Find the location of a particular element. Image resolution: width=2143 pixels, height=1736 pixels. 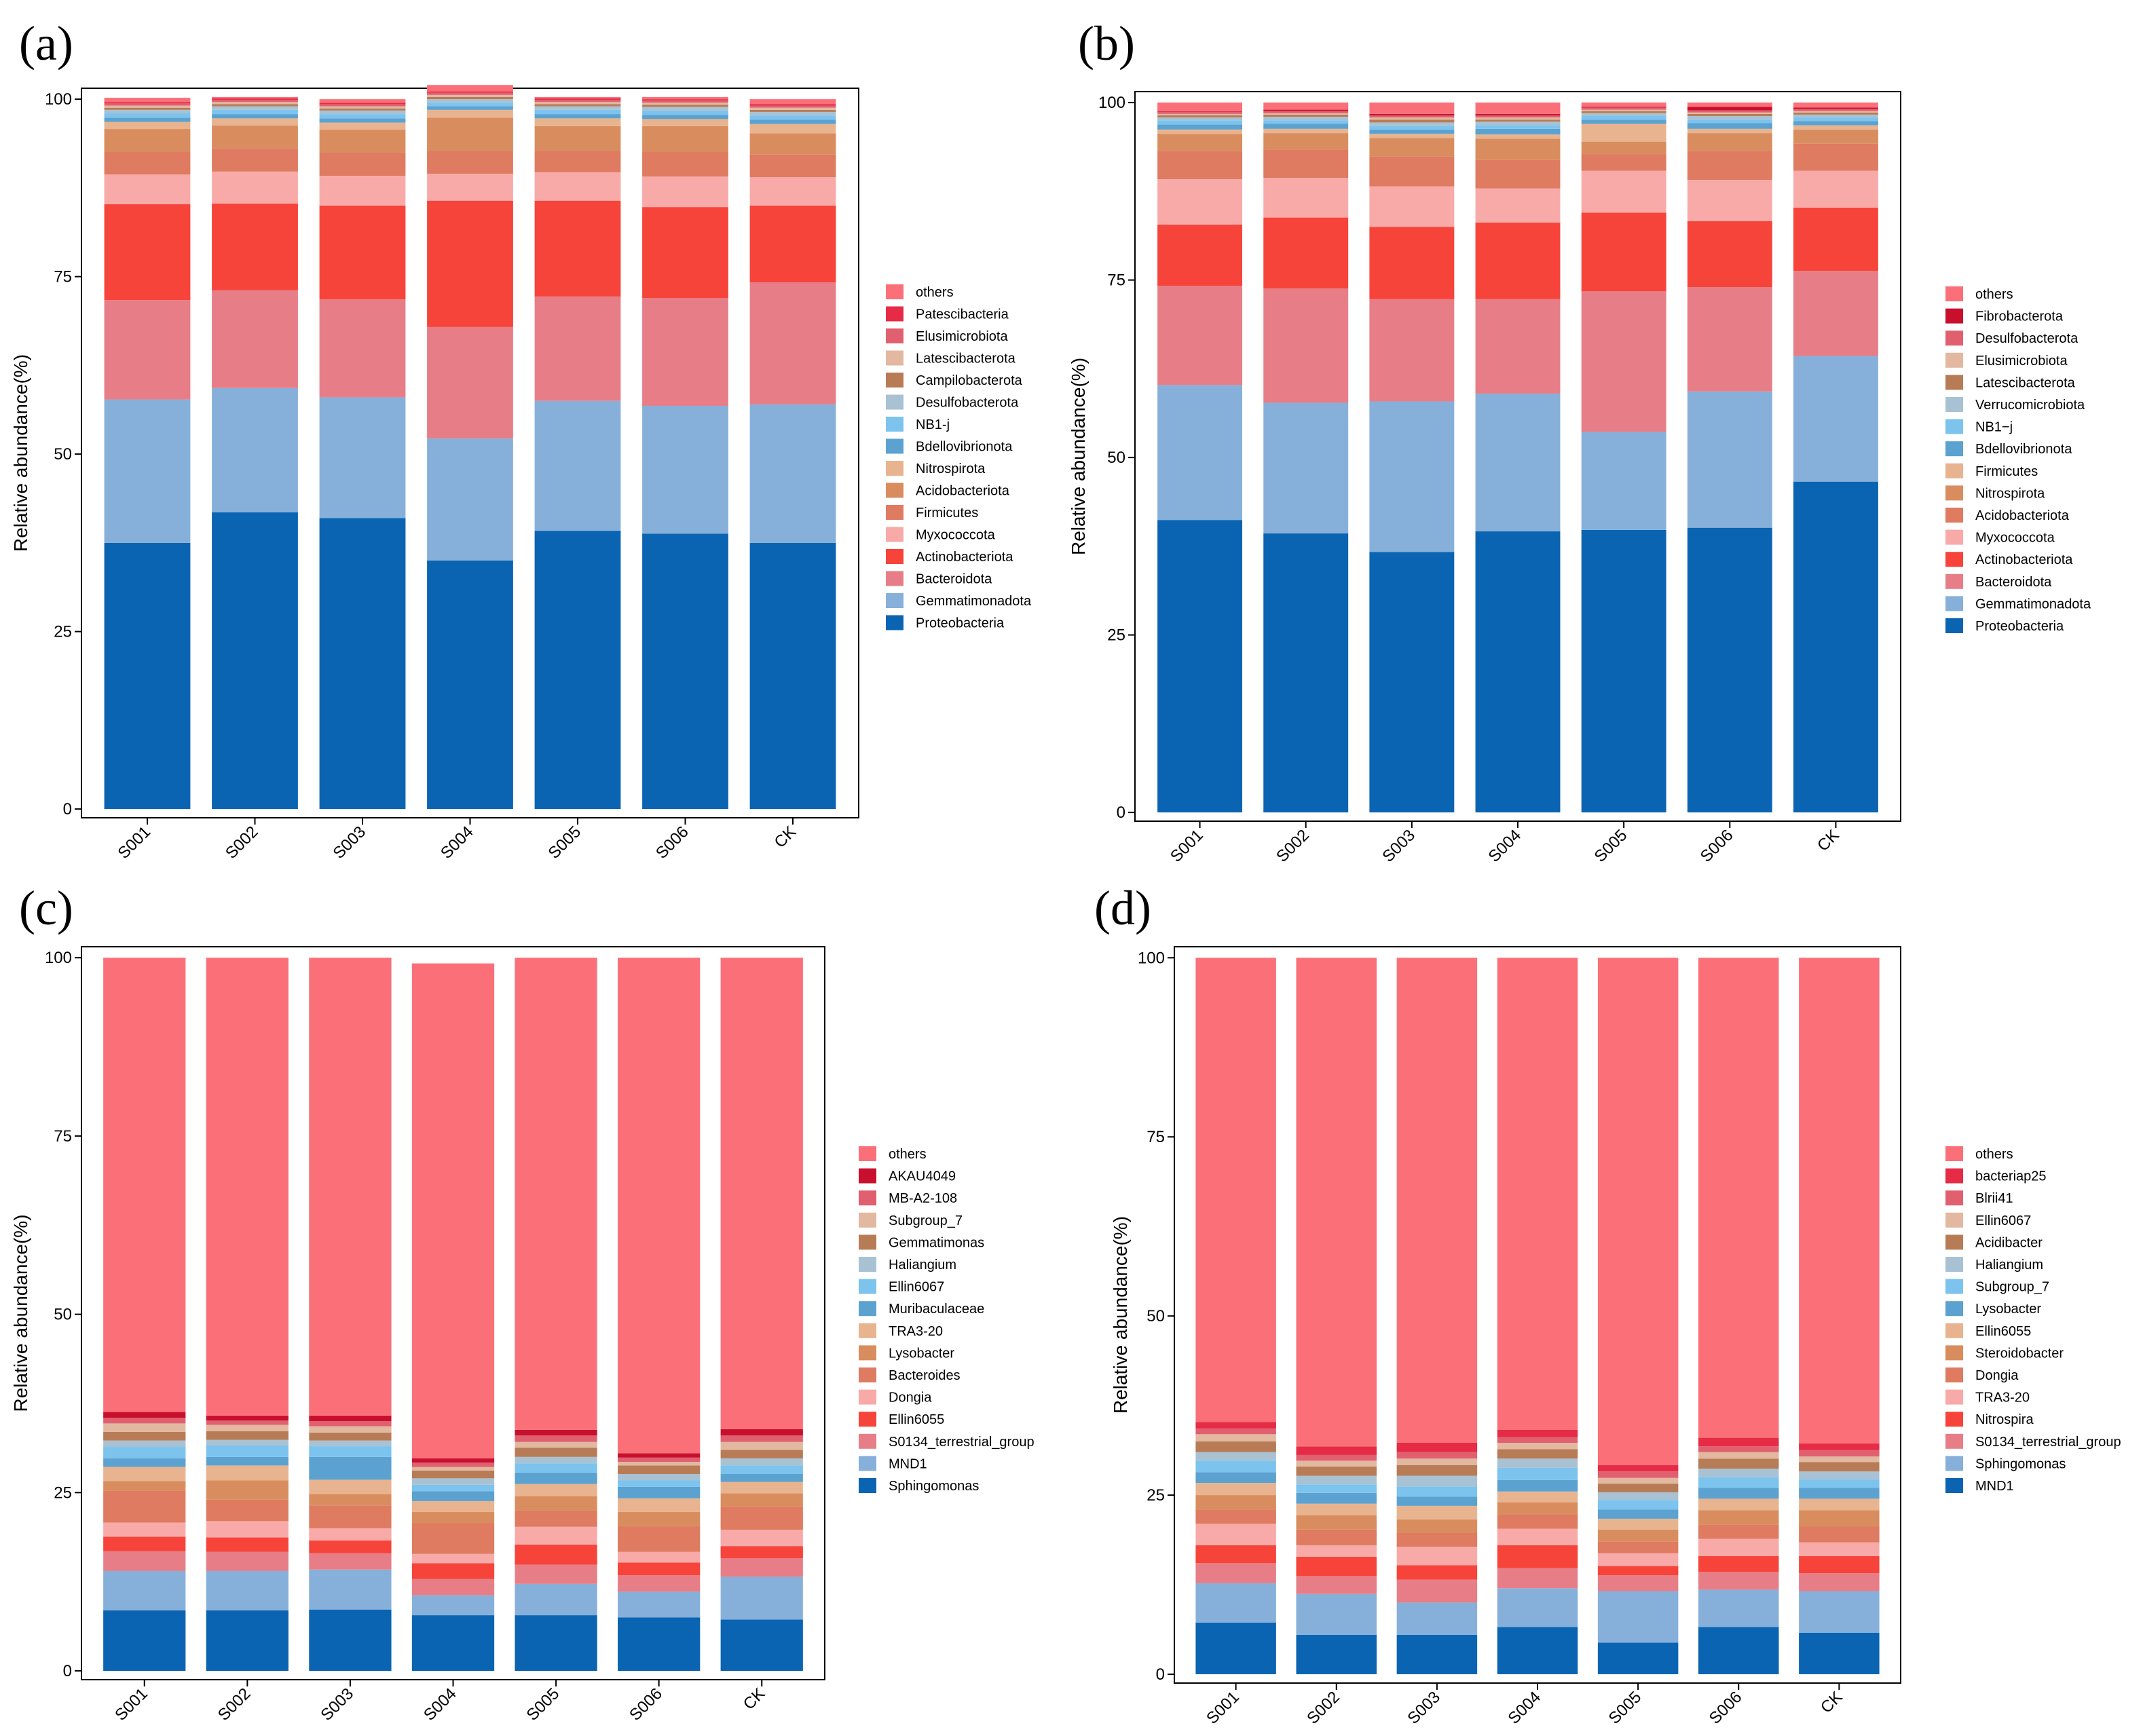

legend-label: NB1−j is located at coordinates (1994, 427).